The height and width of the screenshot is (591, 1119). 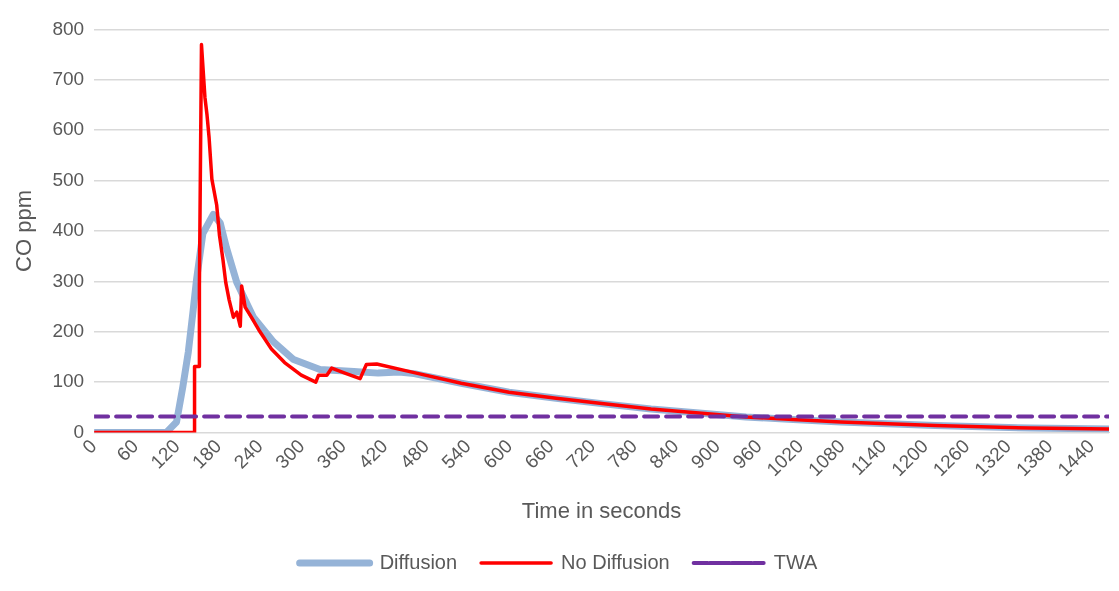 What do you see at coordinates (68, 280) in the screenshot?
I see `y-tick-label: 300` at bounding box center [68, 280].